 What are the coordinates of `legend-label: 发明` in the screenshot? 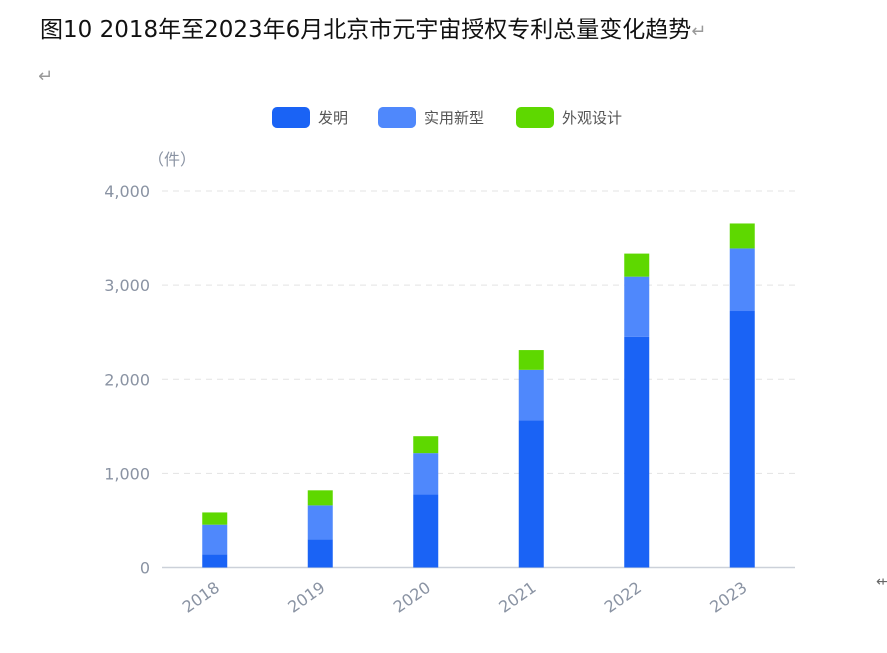 It's located at (333, 118).